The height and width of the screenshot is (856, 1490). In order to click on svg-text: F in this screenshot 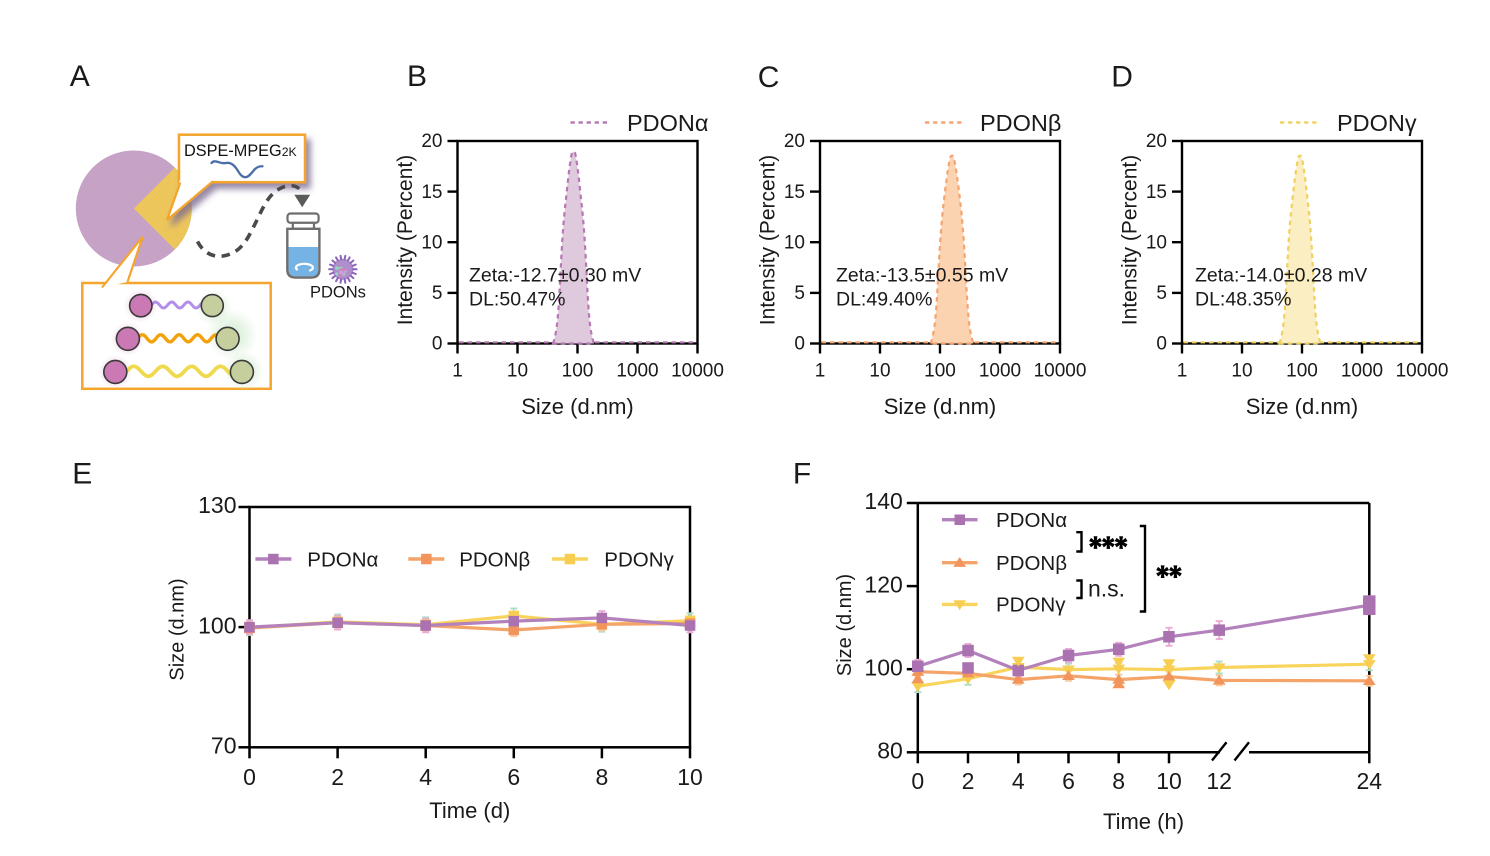, I will do `click(802, 474)`.